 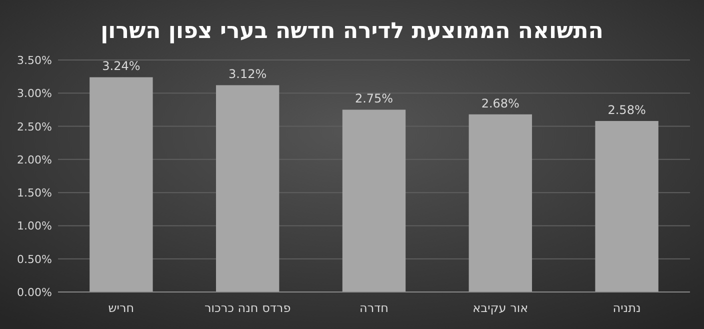 What do you see at coordinates (247, 74) in the screenshot?
I see `data-label: 3.12%` at bounding box center [247, 74].